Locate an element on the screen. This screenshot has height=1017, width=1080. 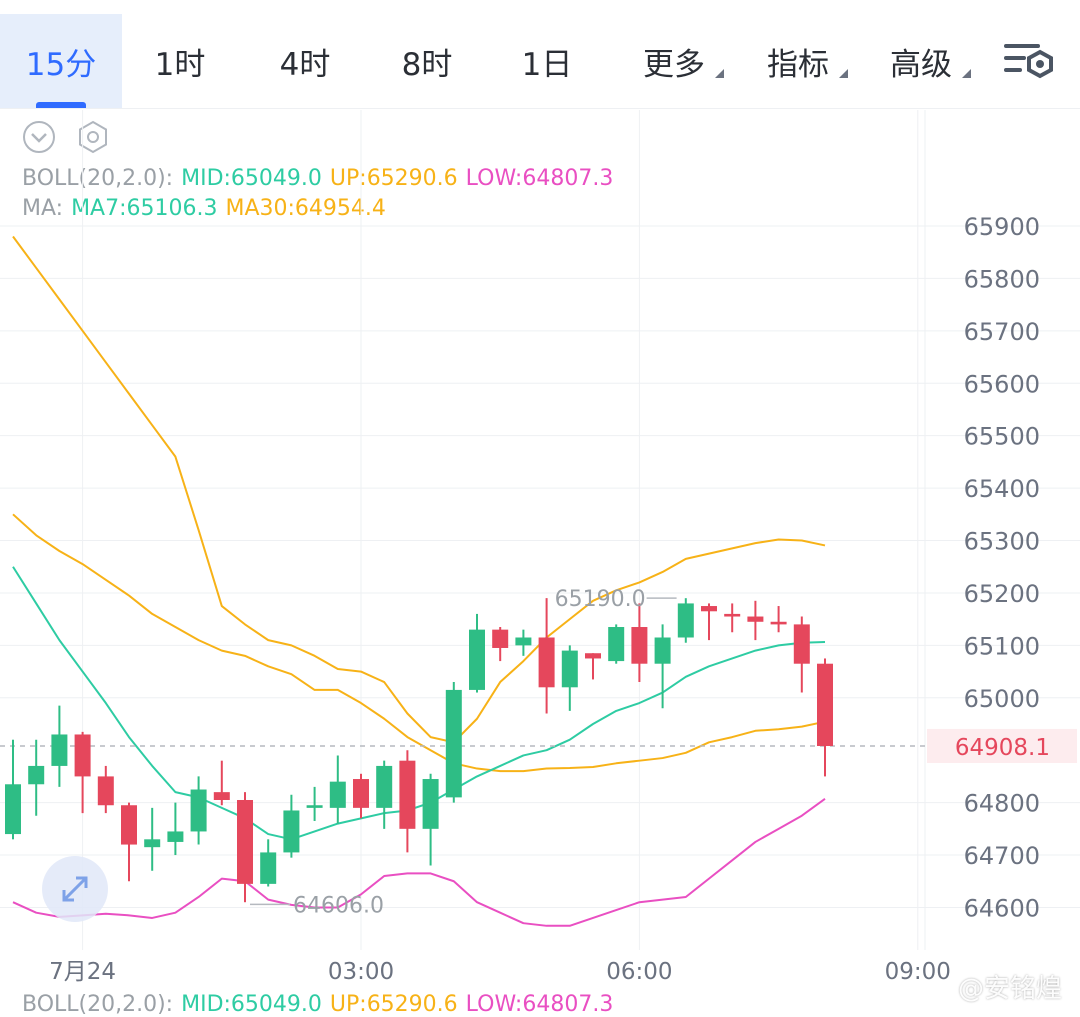
tab-1d: 1日 is located at coordinates (547, 61).